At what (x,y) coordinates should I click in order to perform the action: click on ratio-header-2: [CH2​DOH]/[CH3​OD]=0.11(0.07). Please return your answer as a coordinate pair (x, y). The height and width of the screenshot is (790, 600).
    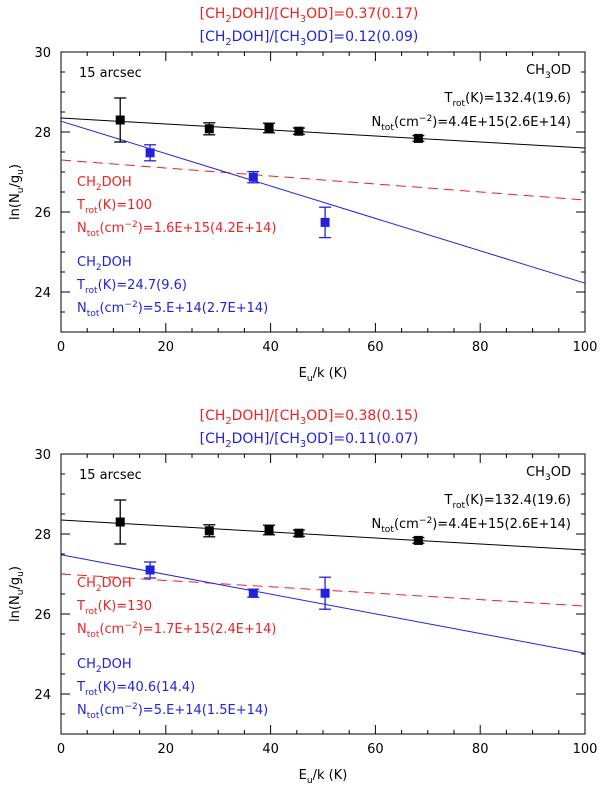
    Looking at the image, I should click on (309, 440).